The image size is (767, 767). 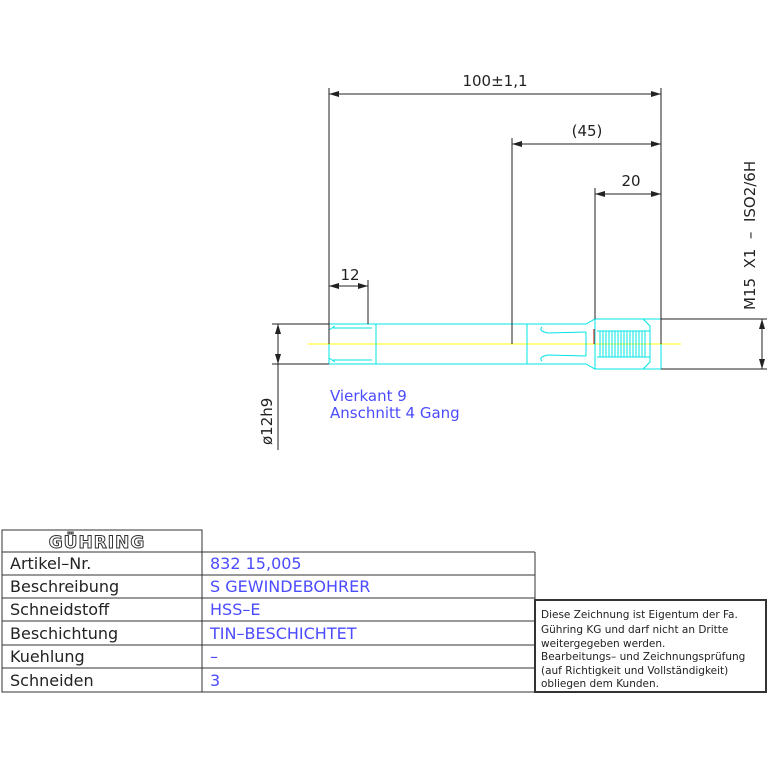 I want to click on disclaimer-line: Diese Zeichnung ist Eigentum der Fa., so click(x=639, y=615).